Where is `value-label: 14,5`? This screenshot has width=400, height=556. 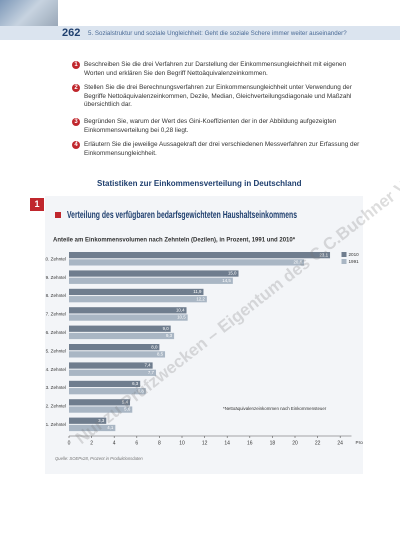
value-label: 14,5 is located at coordinates (226, 280).